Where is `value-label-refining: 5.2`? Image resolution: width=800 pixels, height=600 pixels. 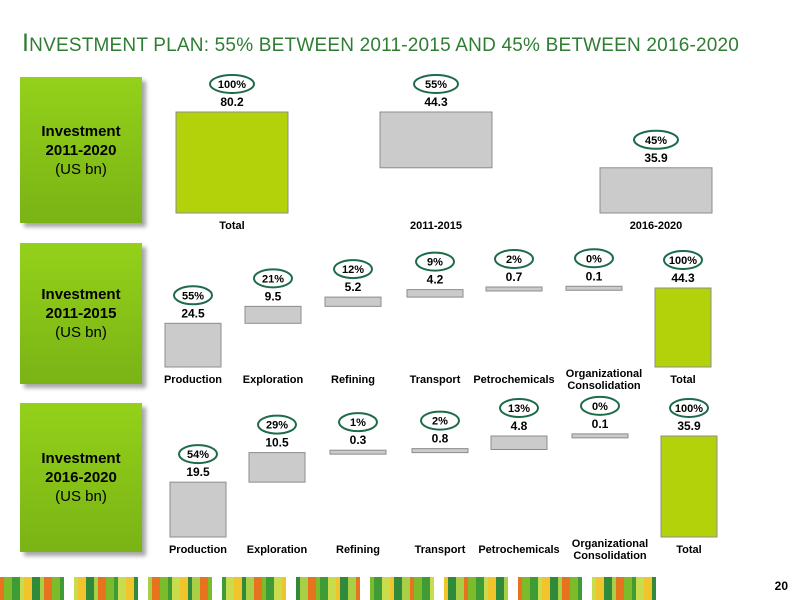 value-label-refining: 5.2 is located at coordinates (353, 287).